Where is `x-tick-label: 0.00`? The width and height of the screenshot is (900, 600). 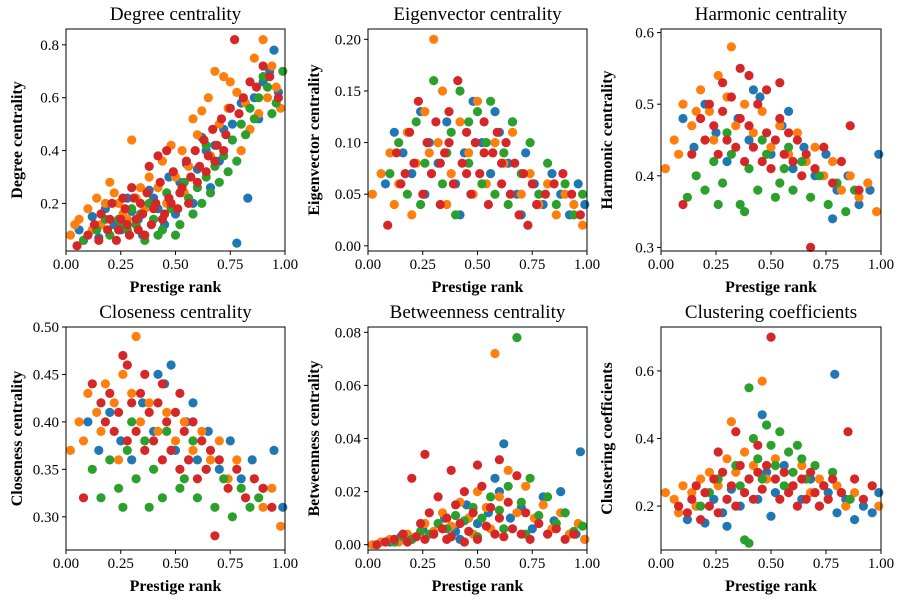
x-tick-label: 0.00 is located at coordinates (661, 265).